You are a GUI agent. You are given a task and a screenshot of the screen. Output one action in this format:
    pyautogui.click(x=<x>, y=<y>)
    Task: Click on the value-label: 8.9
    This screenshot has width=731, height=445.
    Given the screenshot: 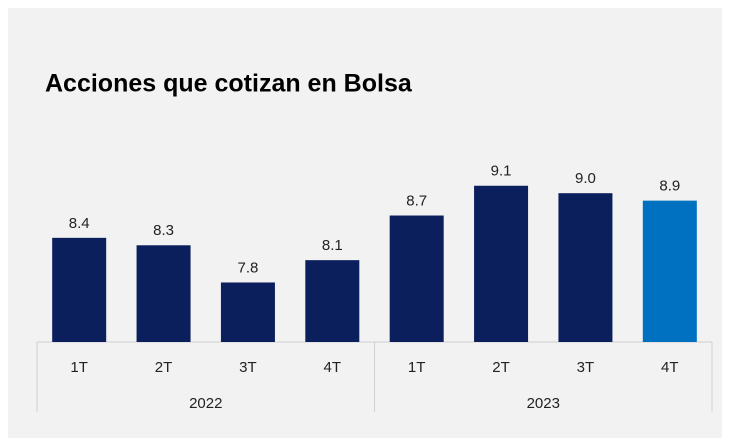 What is the action you would take?
    pyautogui.click(x=669, y=186)
    